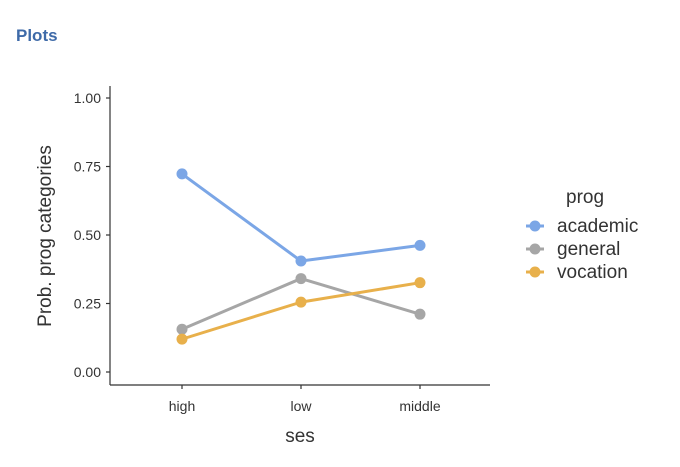  What do you see at coordinates (588, 249) in the screenshot?
I see `legend-label: general` at bounding box center [588, 249].